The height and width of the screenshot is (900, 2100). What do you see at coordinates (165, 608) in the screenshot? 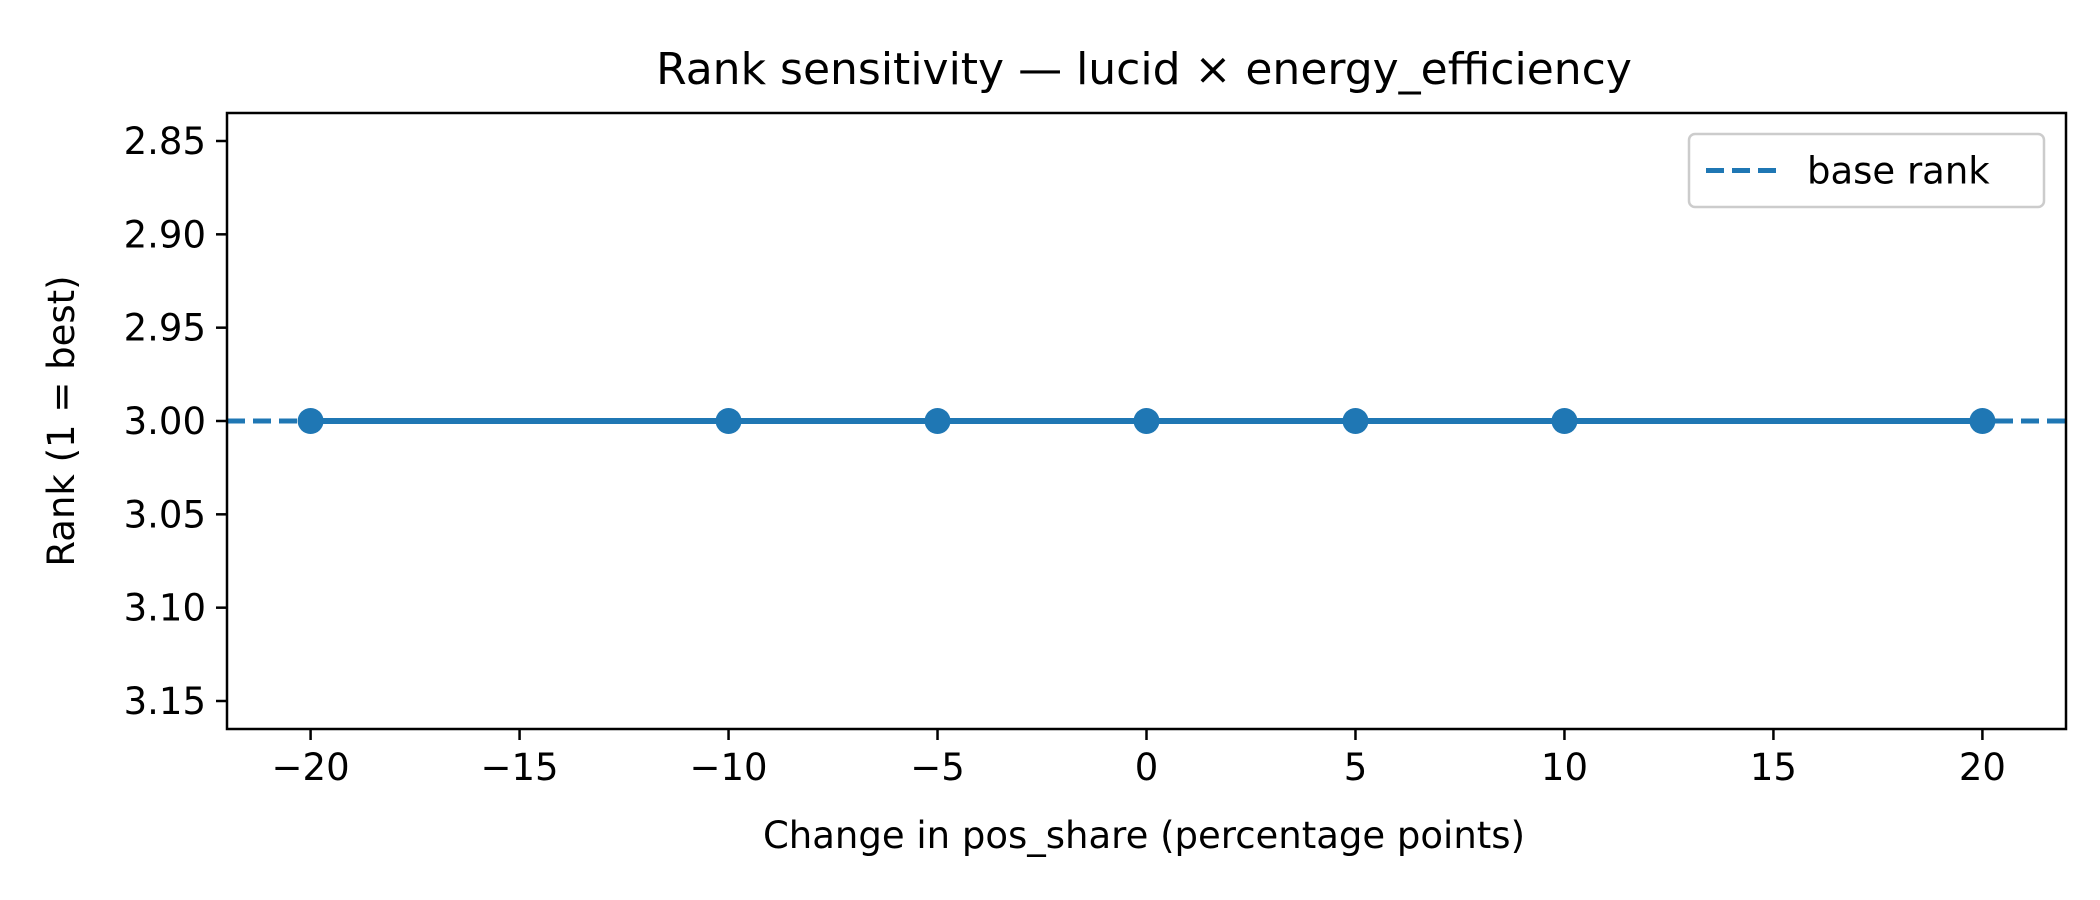
I see `y-tick-label: 3.10` at bounding box center [165, 608].